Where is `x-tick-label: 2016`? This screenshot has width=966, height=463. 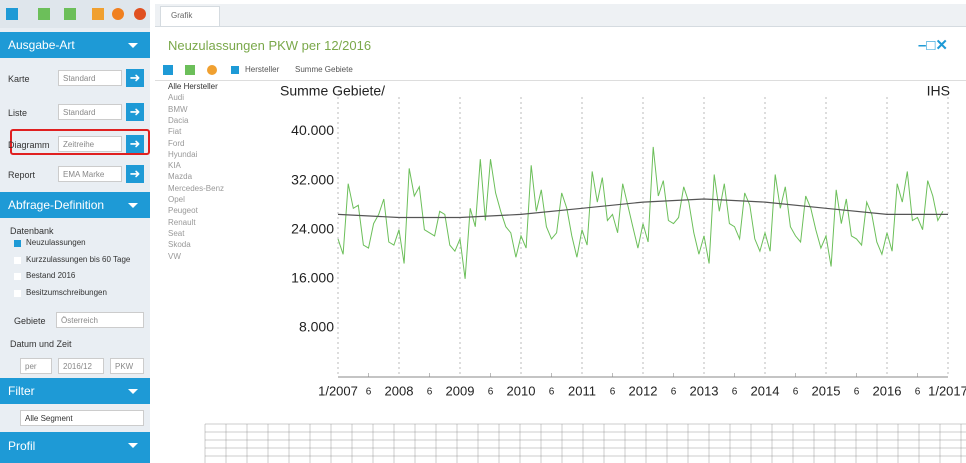 x-tick-label: 2016 is located at coordinates (887, 390).